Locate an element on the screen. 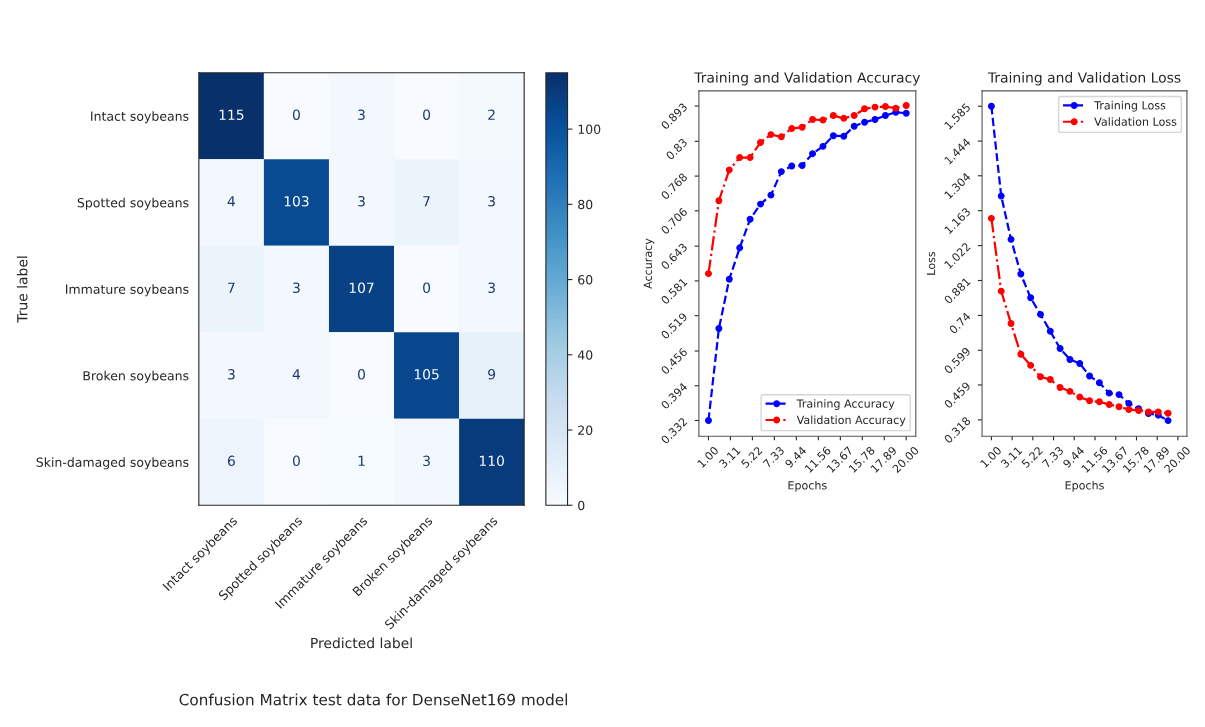 This screenshot has width=1205, height=727. y-axis-title: Loss is located at coordinates (931, 263).